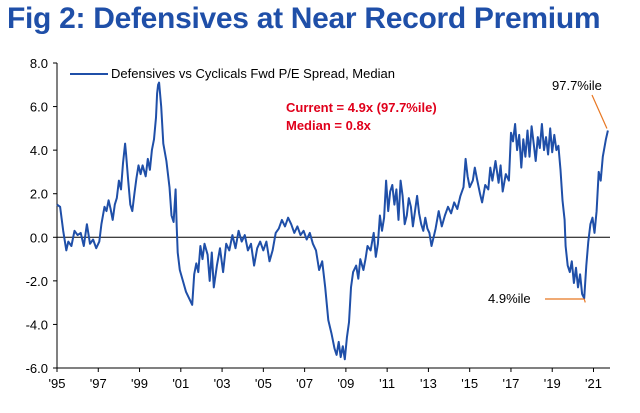 The width and height of the screenshot is (640, 413). What do you see at coordinates (57, 383) in the screenshot?
I see `x-tick-label: '95` at bounding box center [57, 383].